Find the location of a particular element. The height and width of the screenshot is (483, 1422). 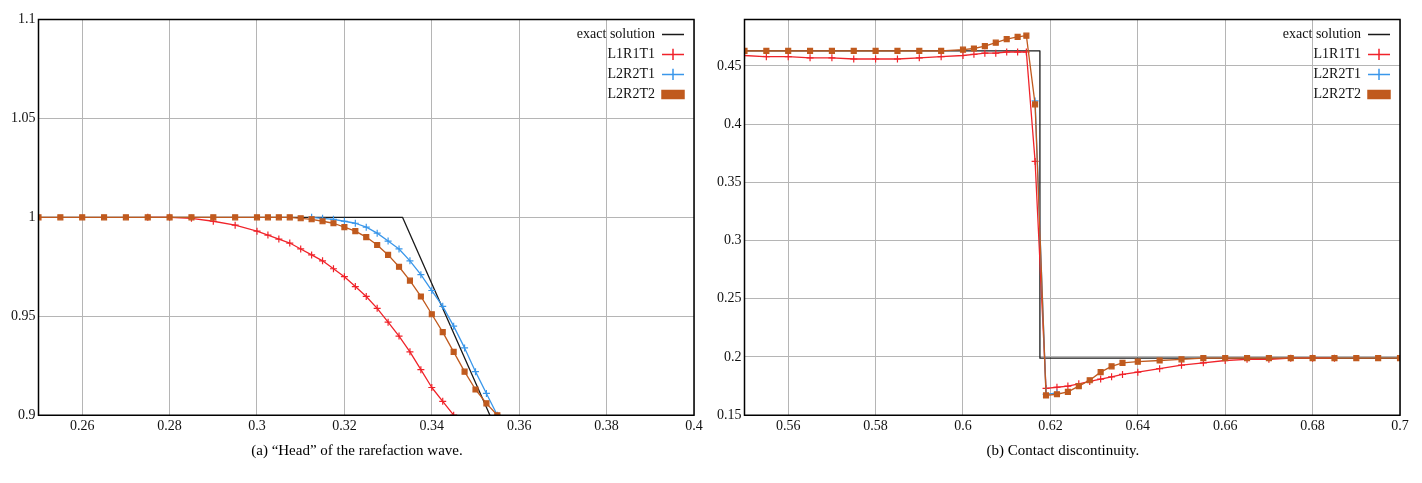

y-tick-label: 0.95 is located at coordinates (23, 315).